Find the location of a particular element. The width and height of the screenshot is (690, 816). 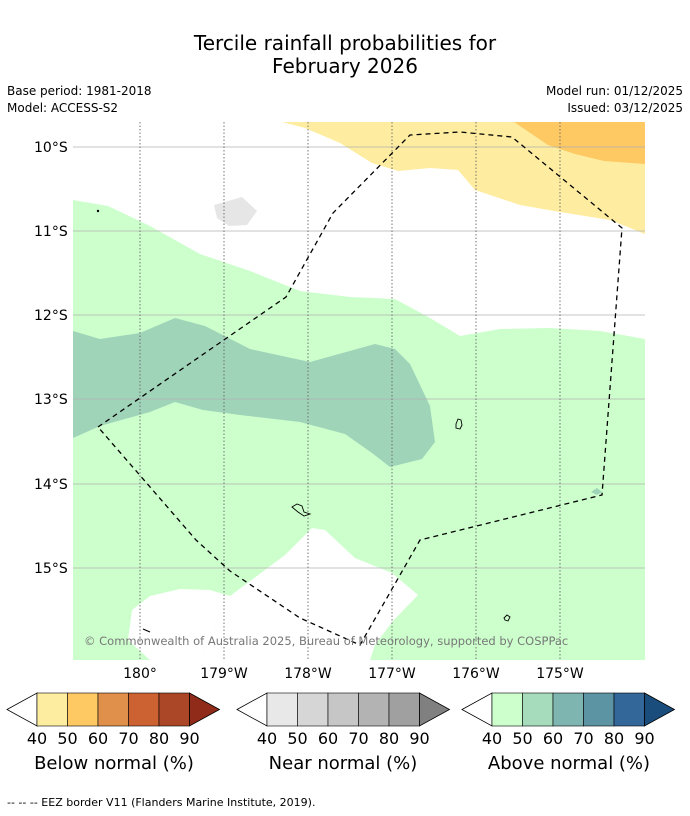

chart-title-line2: February 2026 is located at coordinates (345, 66).